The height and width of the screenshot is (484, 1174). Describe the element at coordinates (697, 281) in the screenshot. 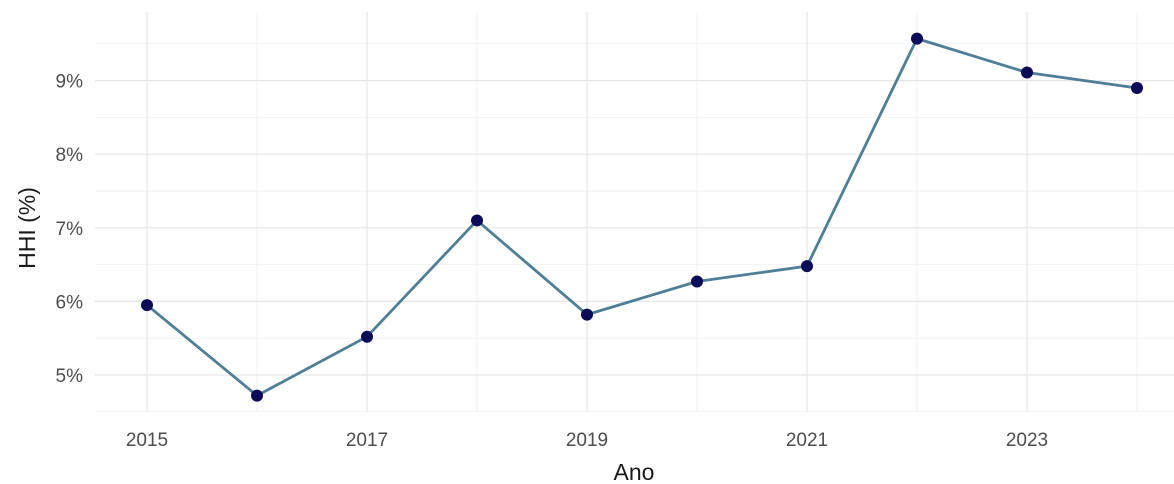

I see `data-point-2020` at that location.